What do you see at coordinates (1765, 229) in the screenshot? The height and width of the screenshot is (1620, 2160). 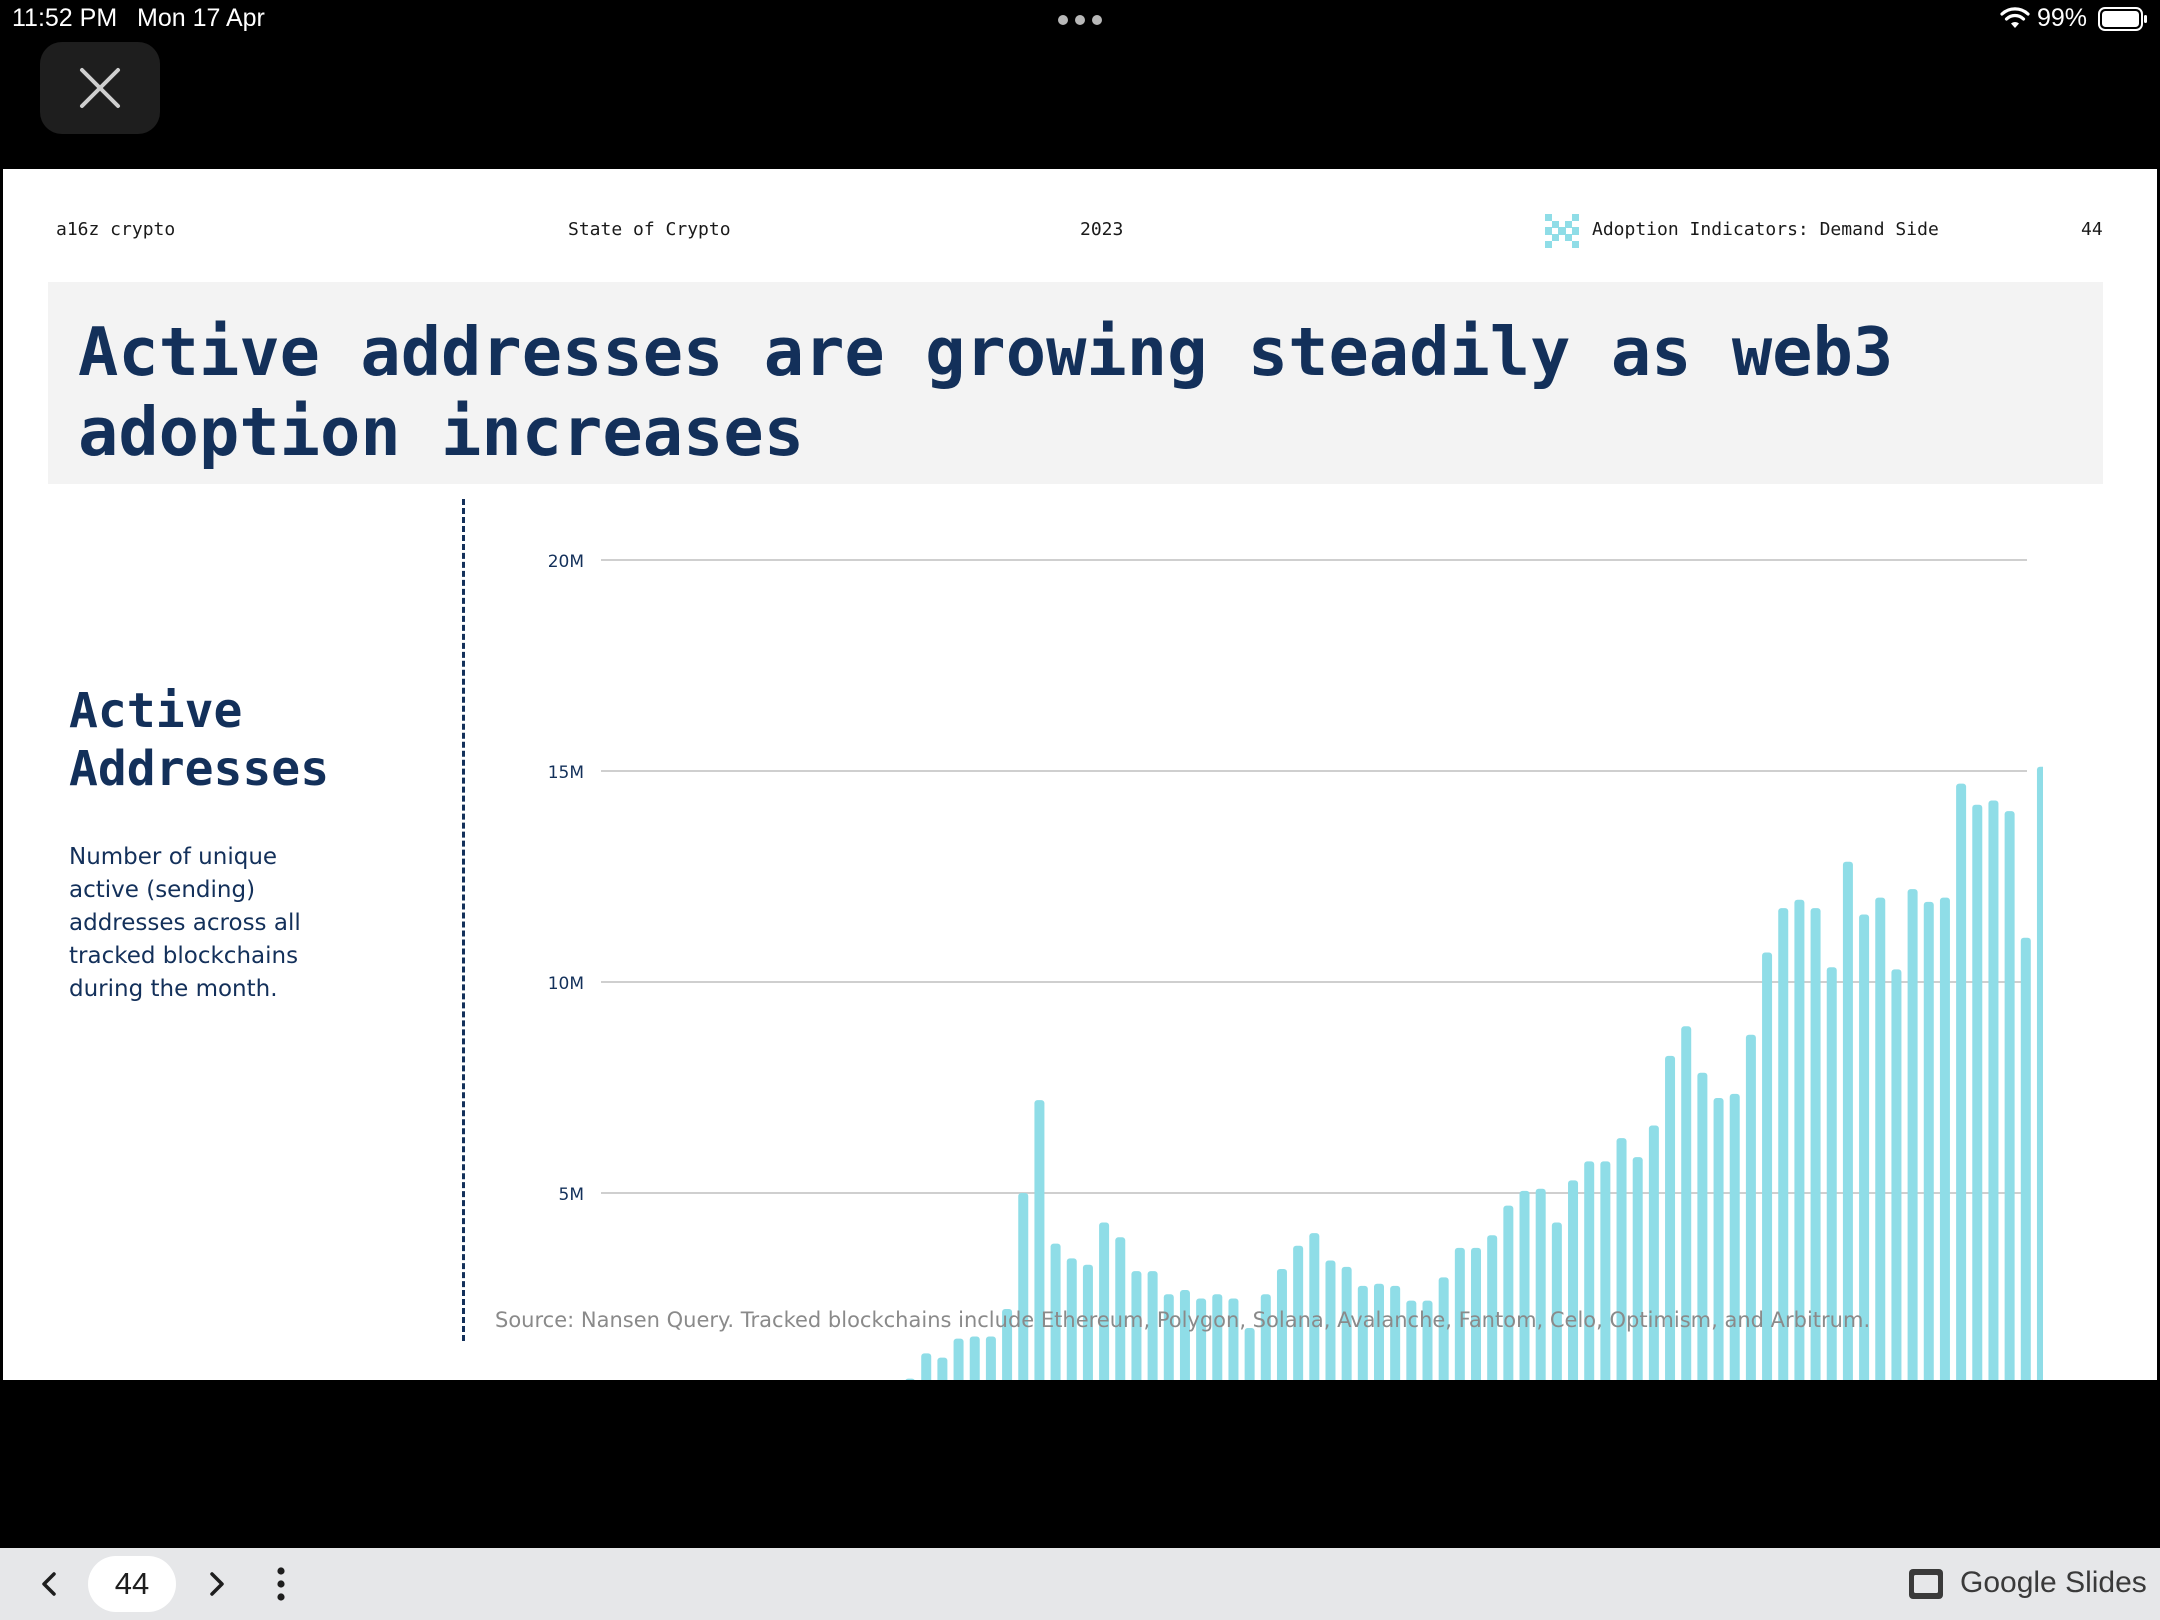 I see `header-section: Adoption Indicators: Demand Side` at bounding box center [1765, 229].